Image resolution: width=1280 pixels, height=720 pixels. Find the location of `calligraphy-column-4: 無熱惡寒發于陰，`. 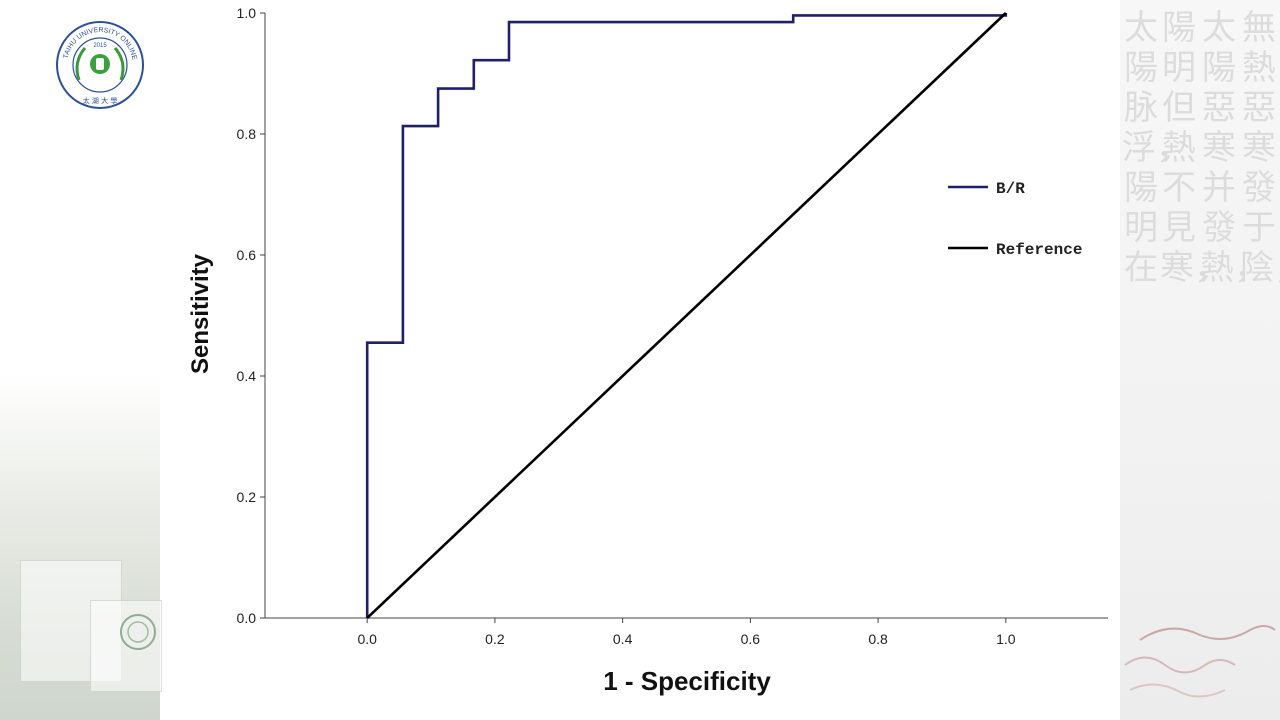

calligraphy-column-4: 無熱惡寒發于陰， is located at coordinates (1260, 148).